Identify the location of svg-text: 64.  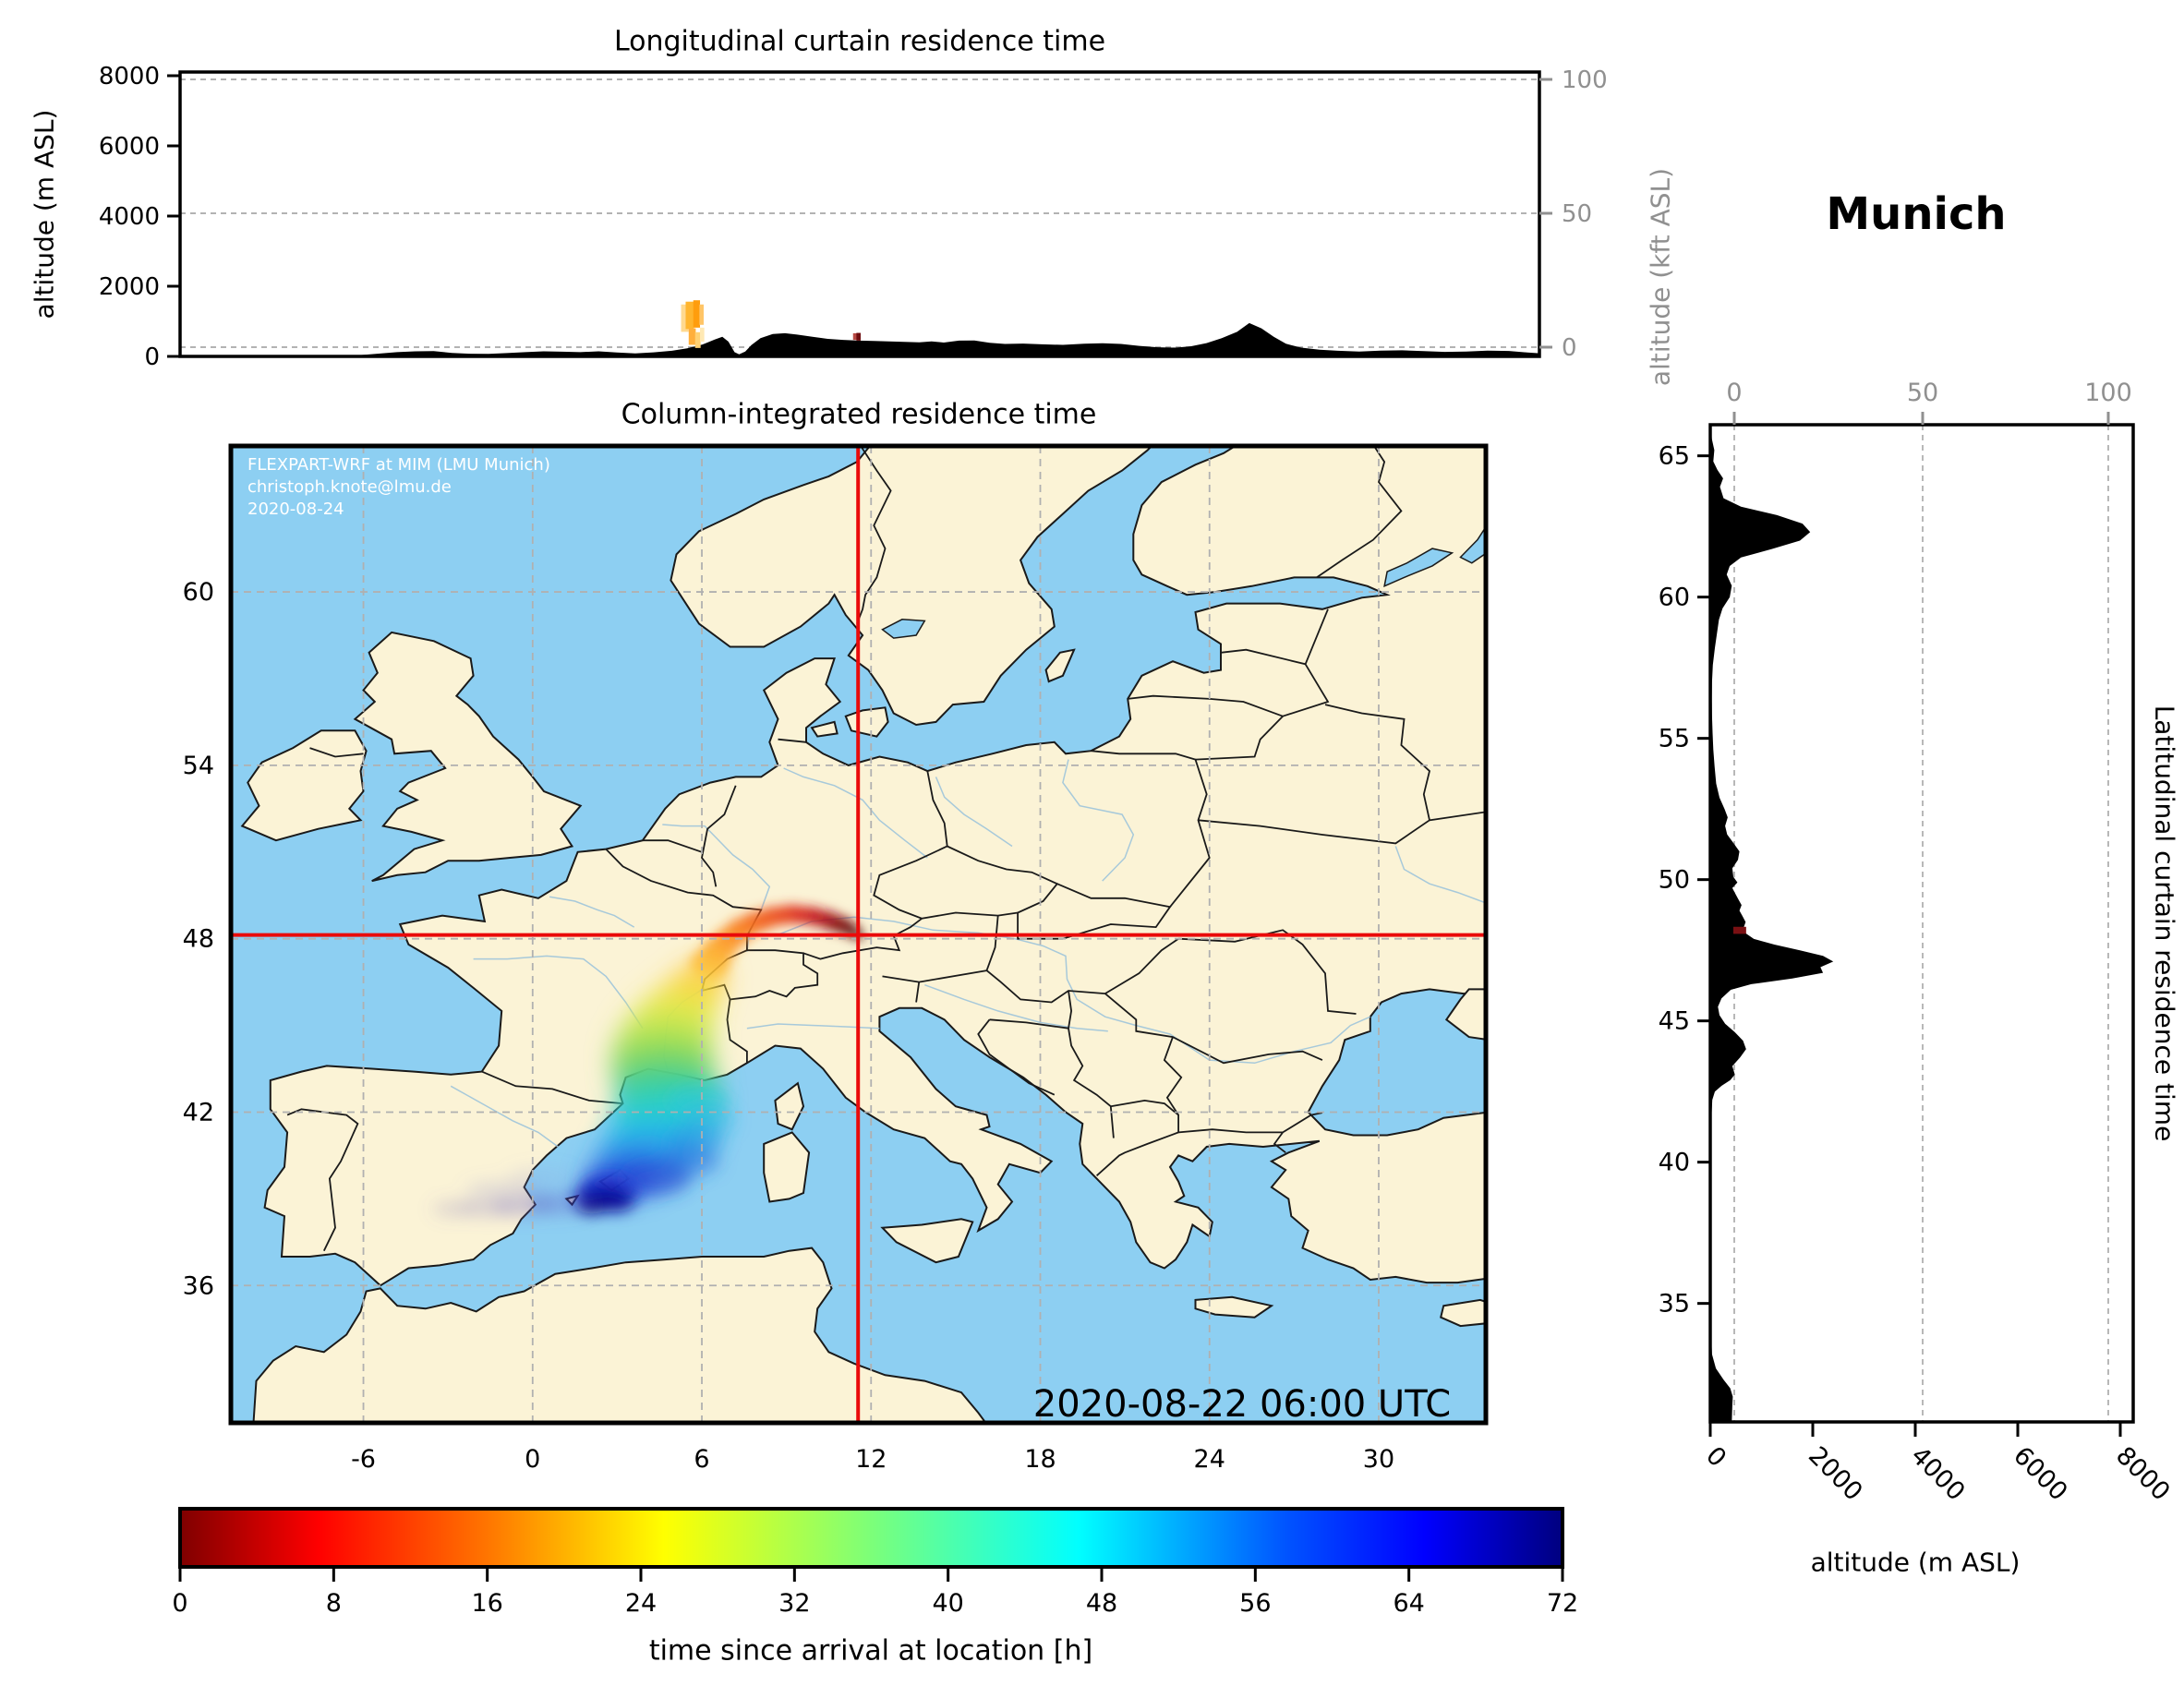
(1408, 1603).